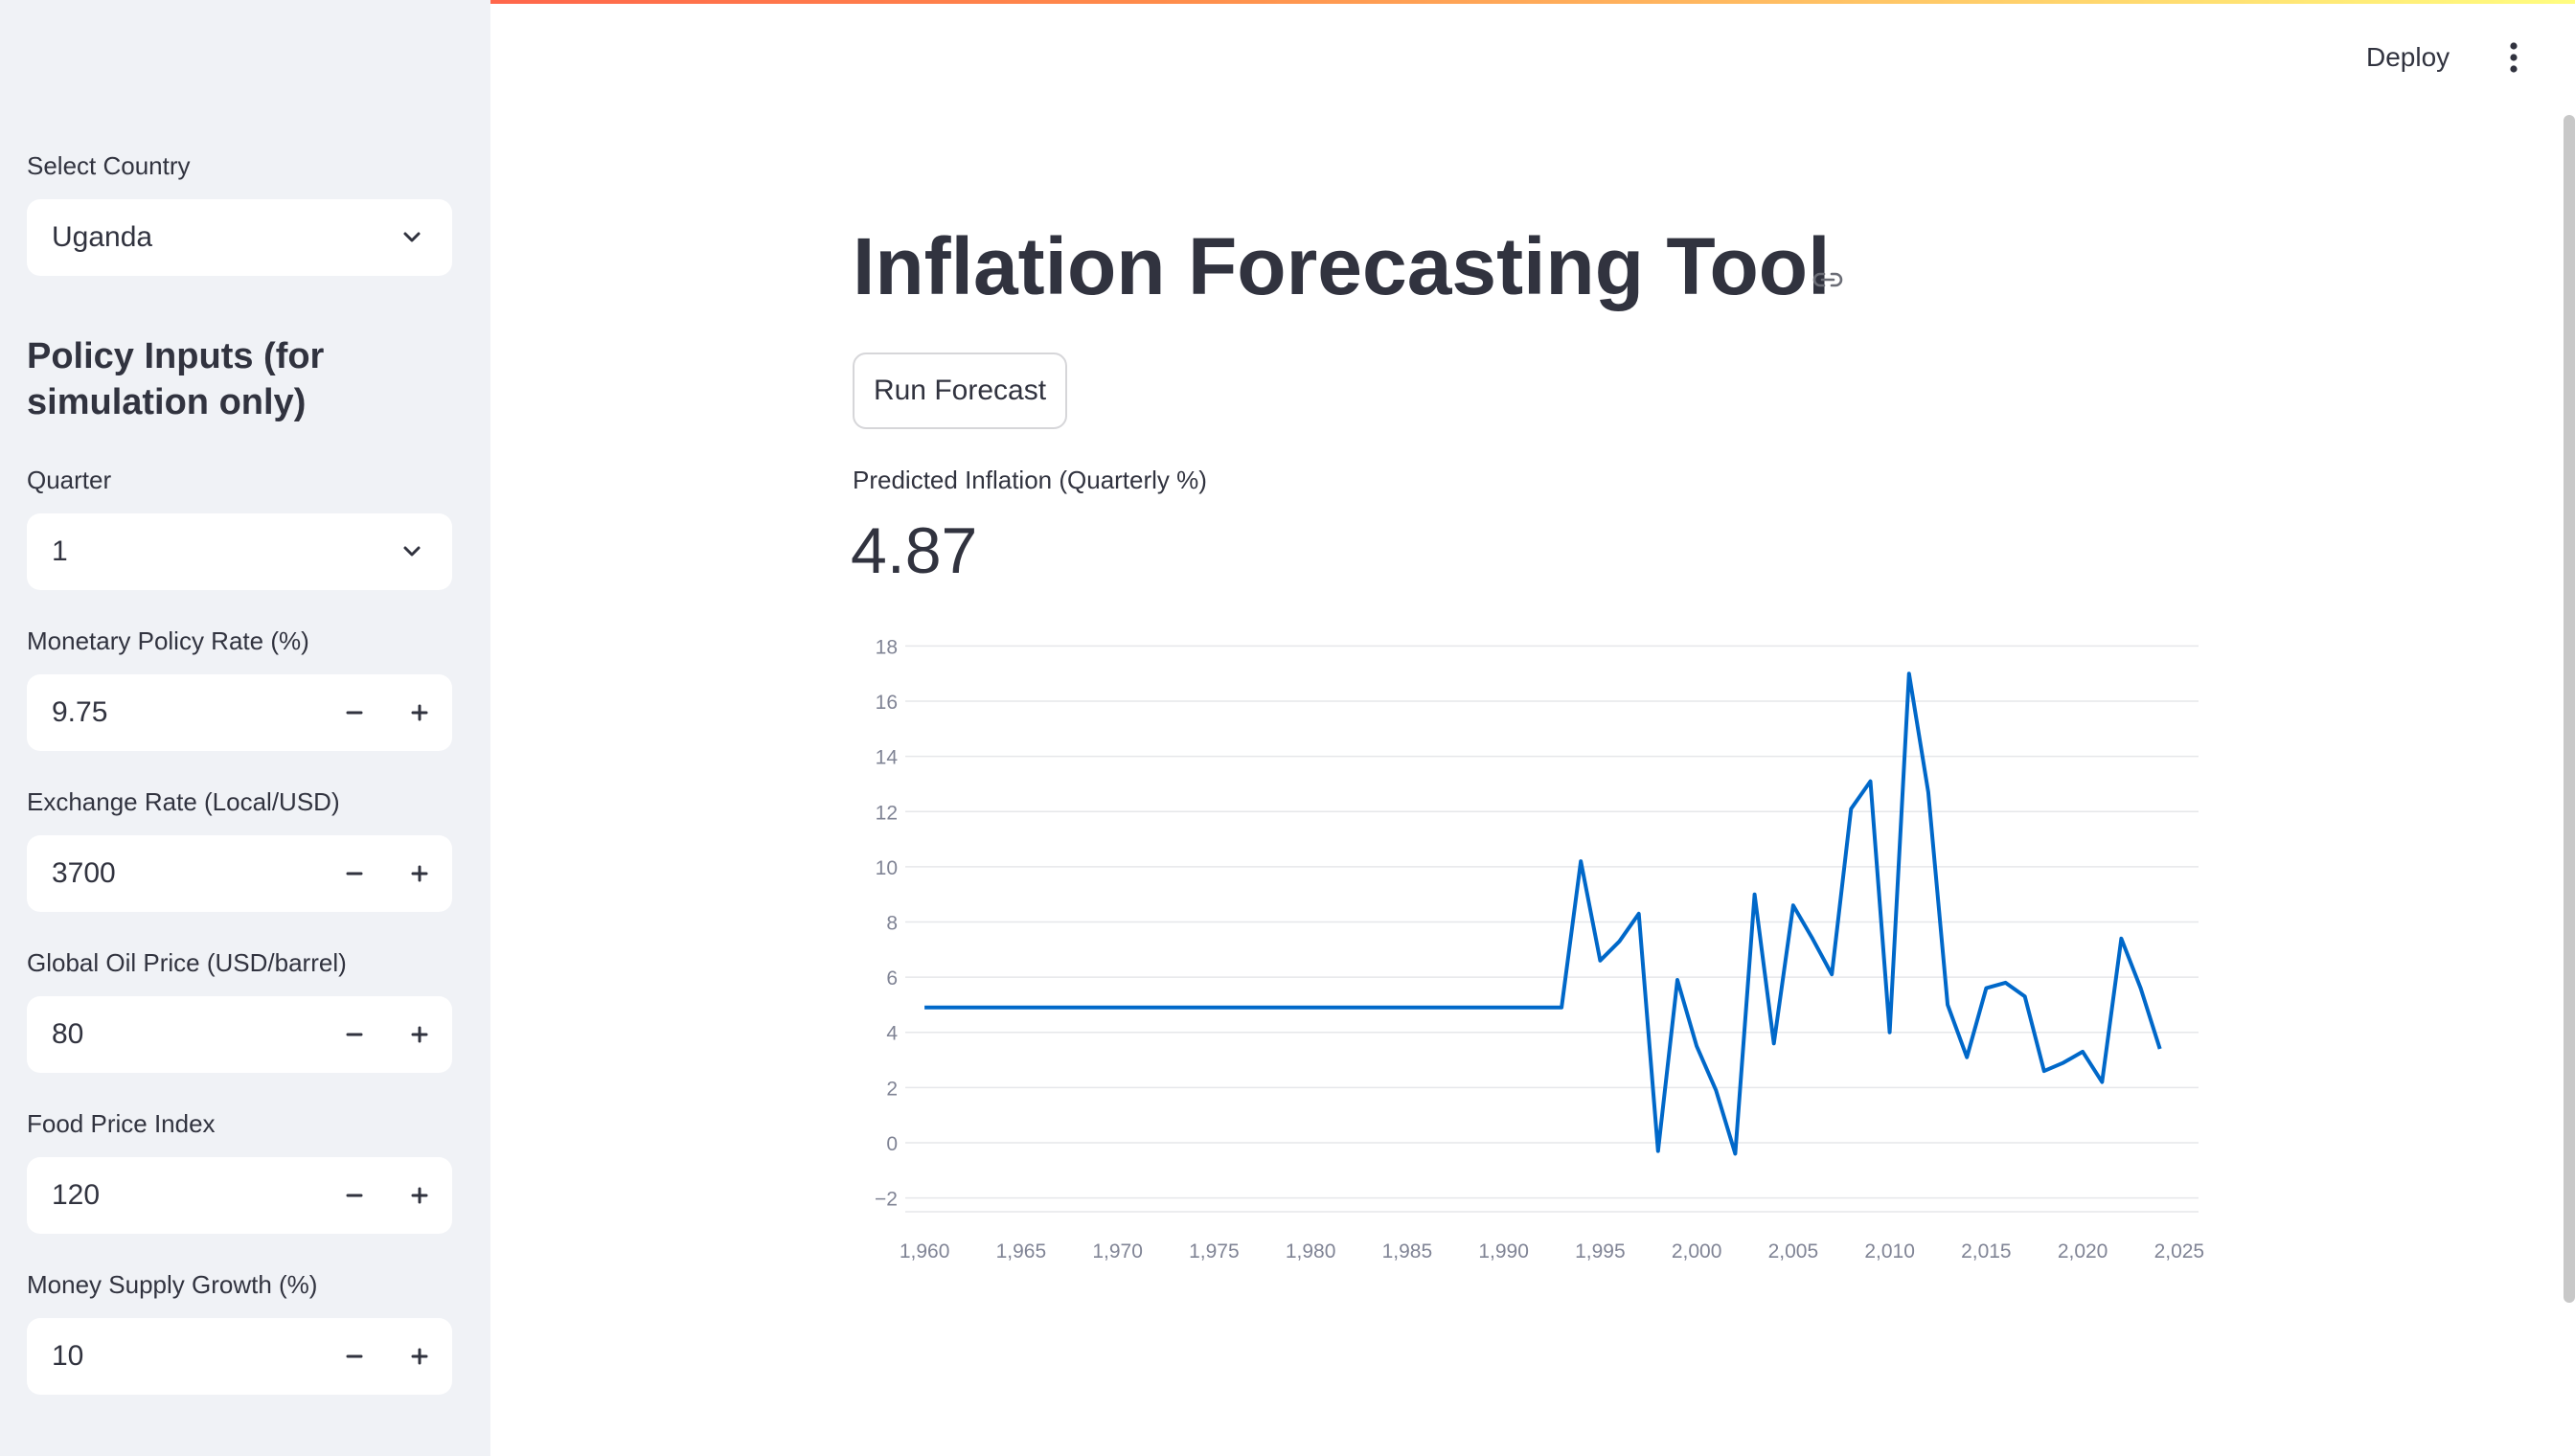 The image size is (2575, 1456). Describe the element at coordinates (172, 1284) in the screenshot. I see `money-supply-growth-label: Money Supply Growth (%)` at that location.